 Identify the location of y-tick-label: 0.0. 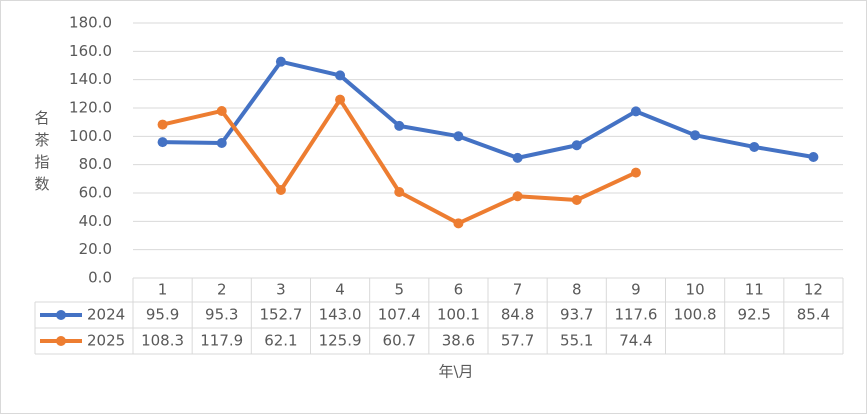
(100, 278).